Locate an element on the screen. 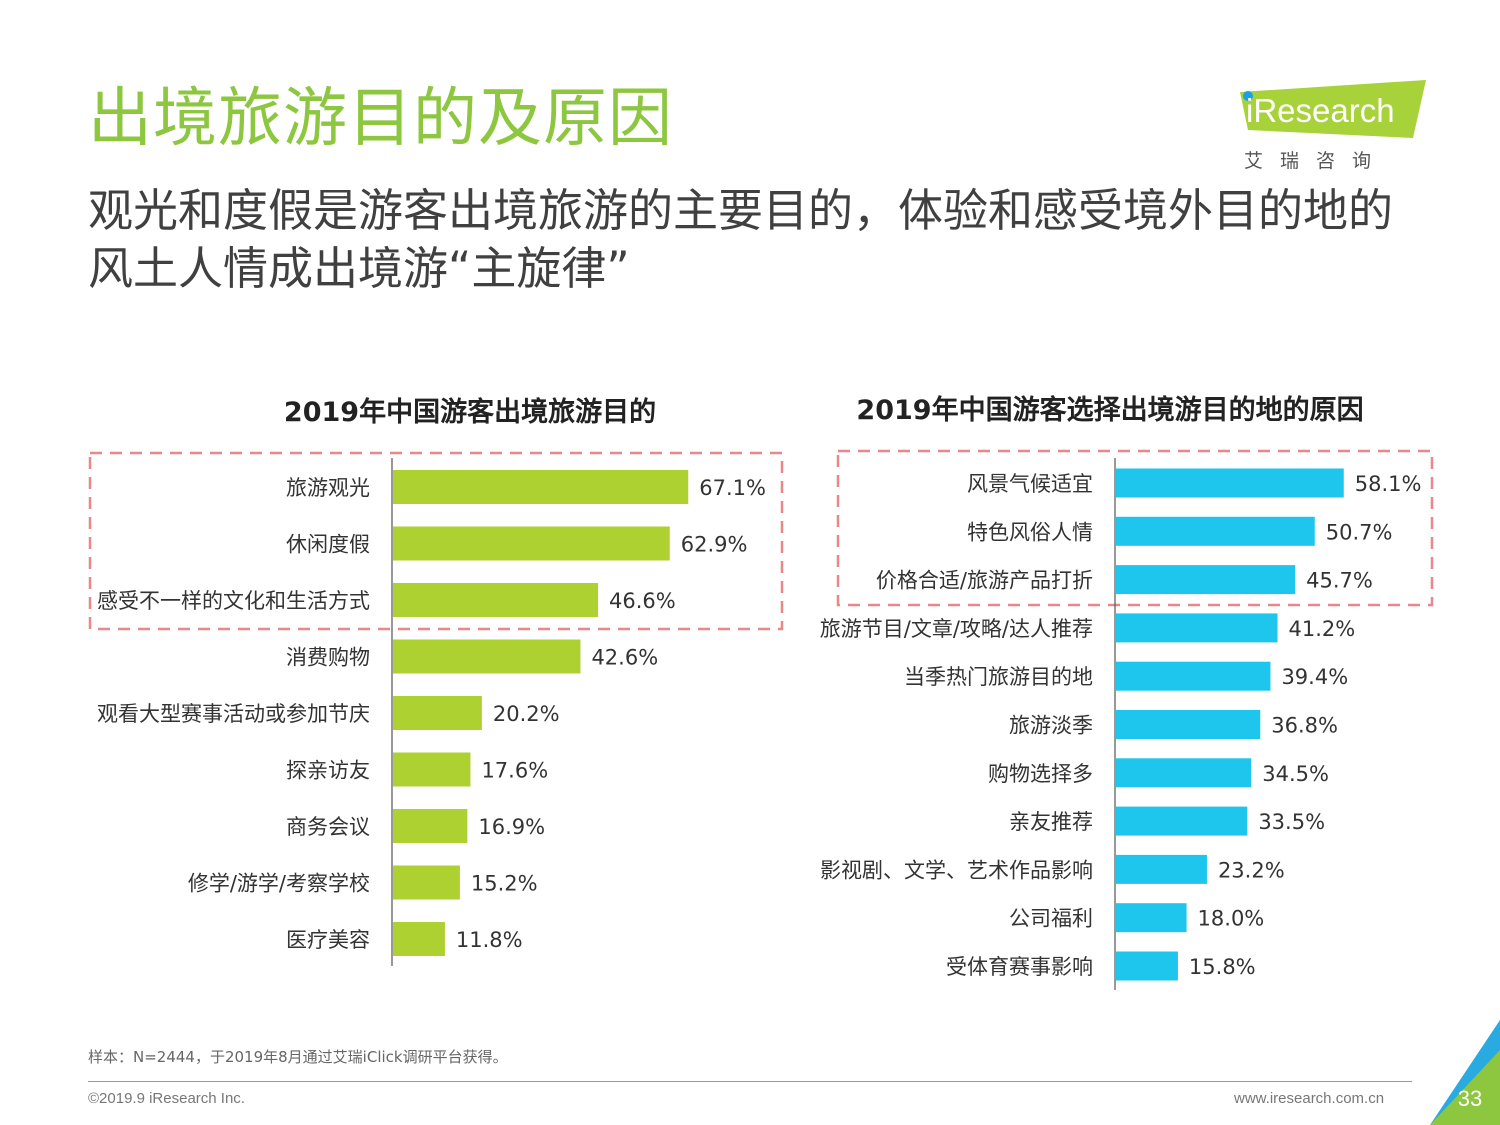  chart-2-category-label: 价格合适/旅游产品打折 is located at coordinates (984, 581).